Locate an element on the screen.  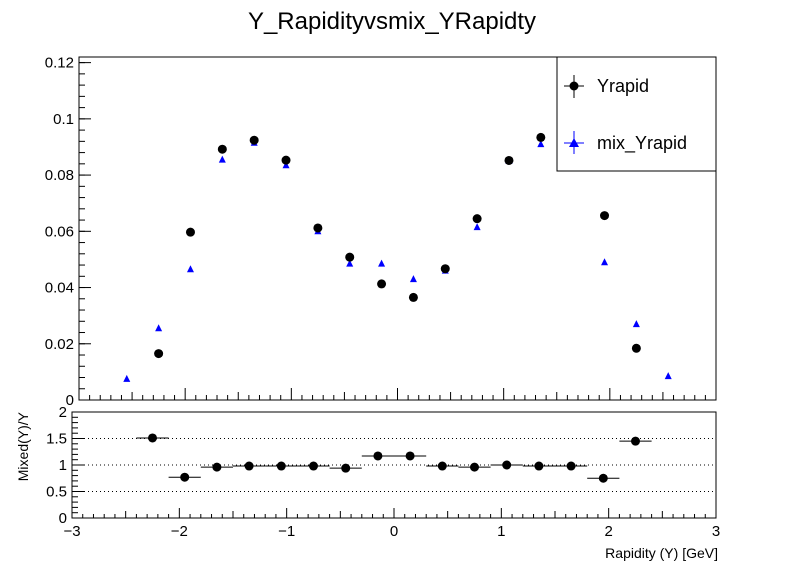
ratio-y-tick-label: 1 is located at coordinates (63, 465).